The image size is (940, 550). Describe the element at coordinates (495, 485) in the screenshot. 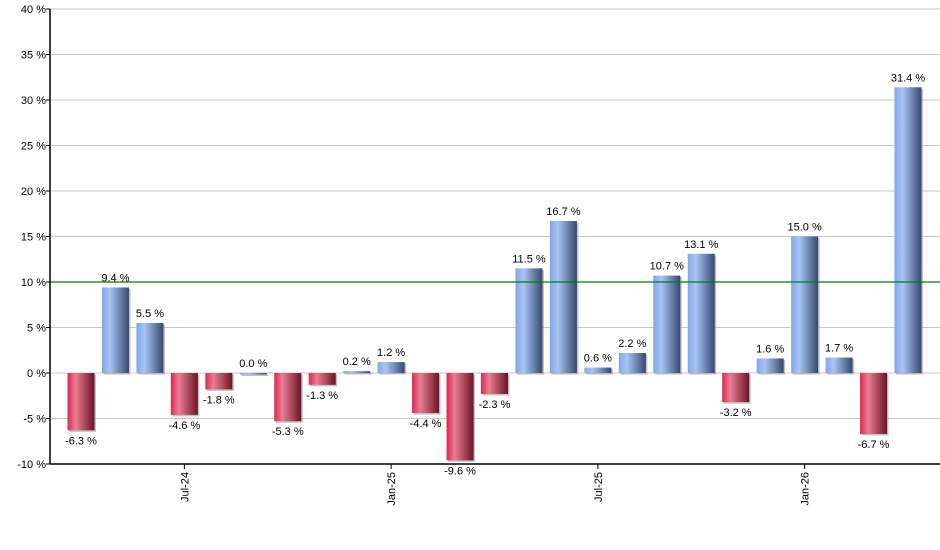

I see `x-axis-ticks: Jul-24 Jan-25 Jul-25 Jan-26` at that location.